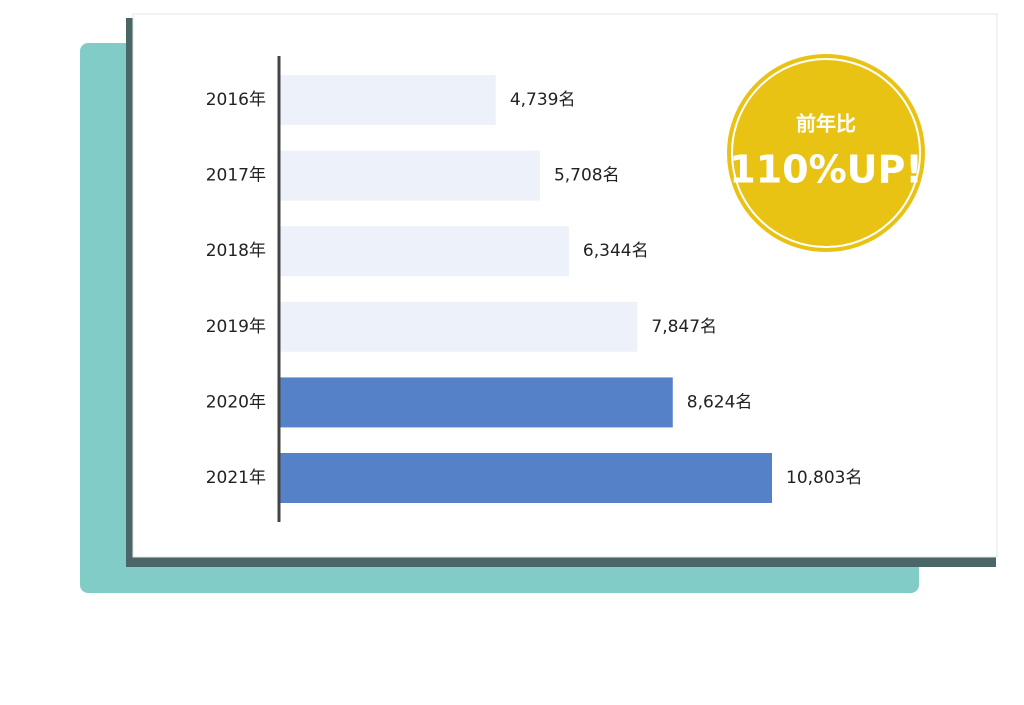 This screenshot has height=705, width=1024. I want to click on badge-outer, so click(826, 153).